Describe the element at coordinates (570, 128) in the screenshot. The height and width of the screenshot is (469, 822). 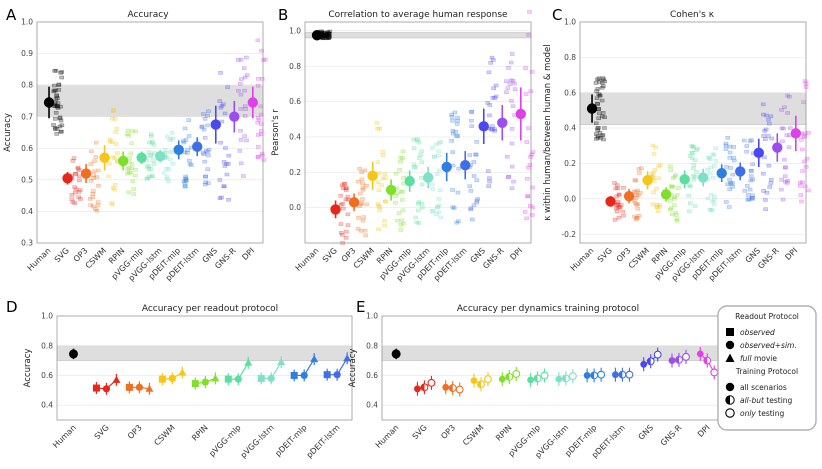
I see `y-tick-label: 0.4` at that location.